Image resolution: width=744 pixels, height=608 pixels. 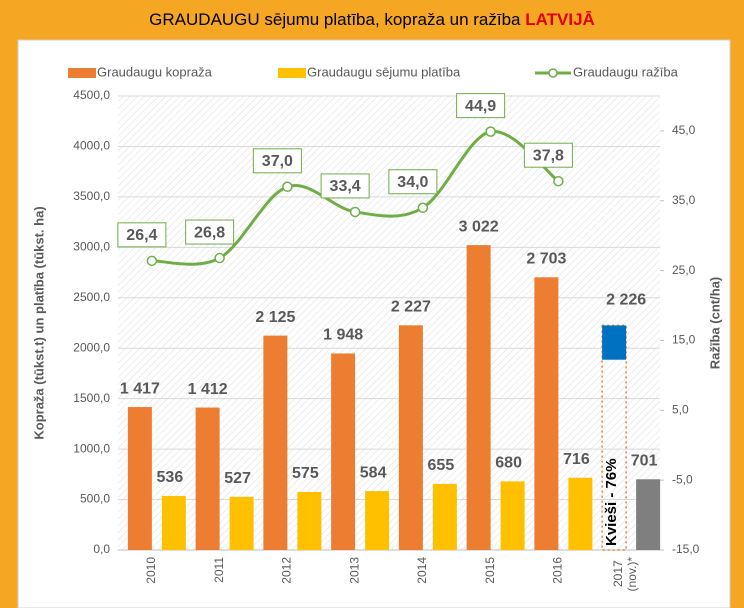 What do you see at coordinates (684, 130) in the screenshot?
I see `y2-tick-label: 45,0` at bounding box center [684, 130].